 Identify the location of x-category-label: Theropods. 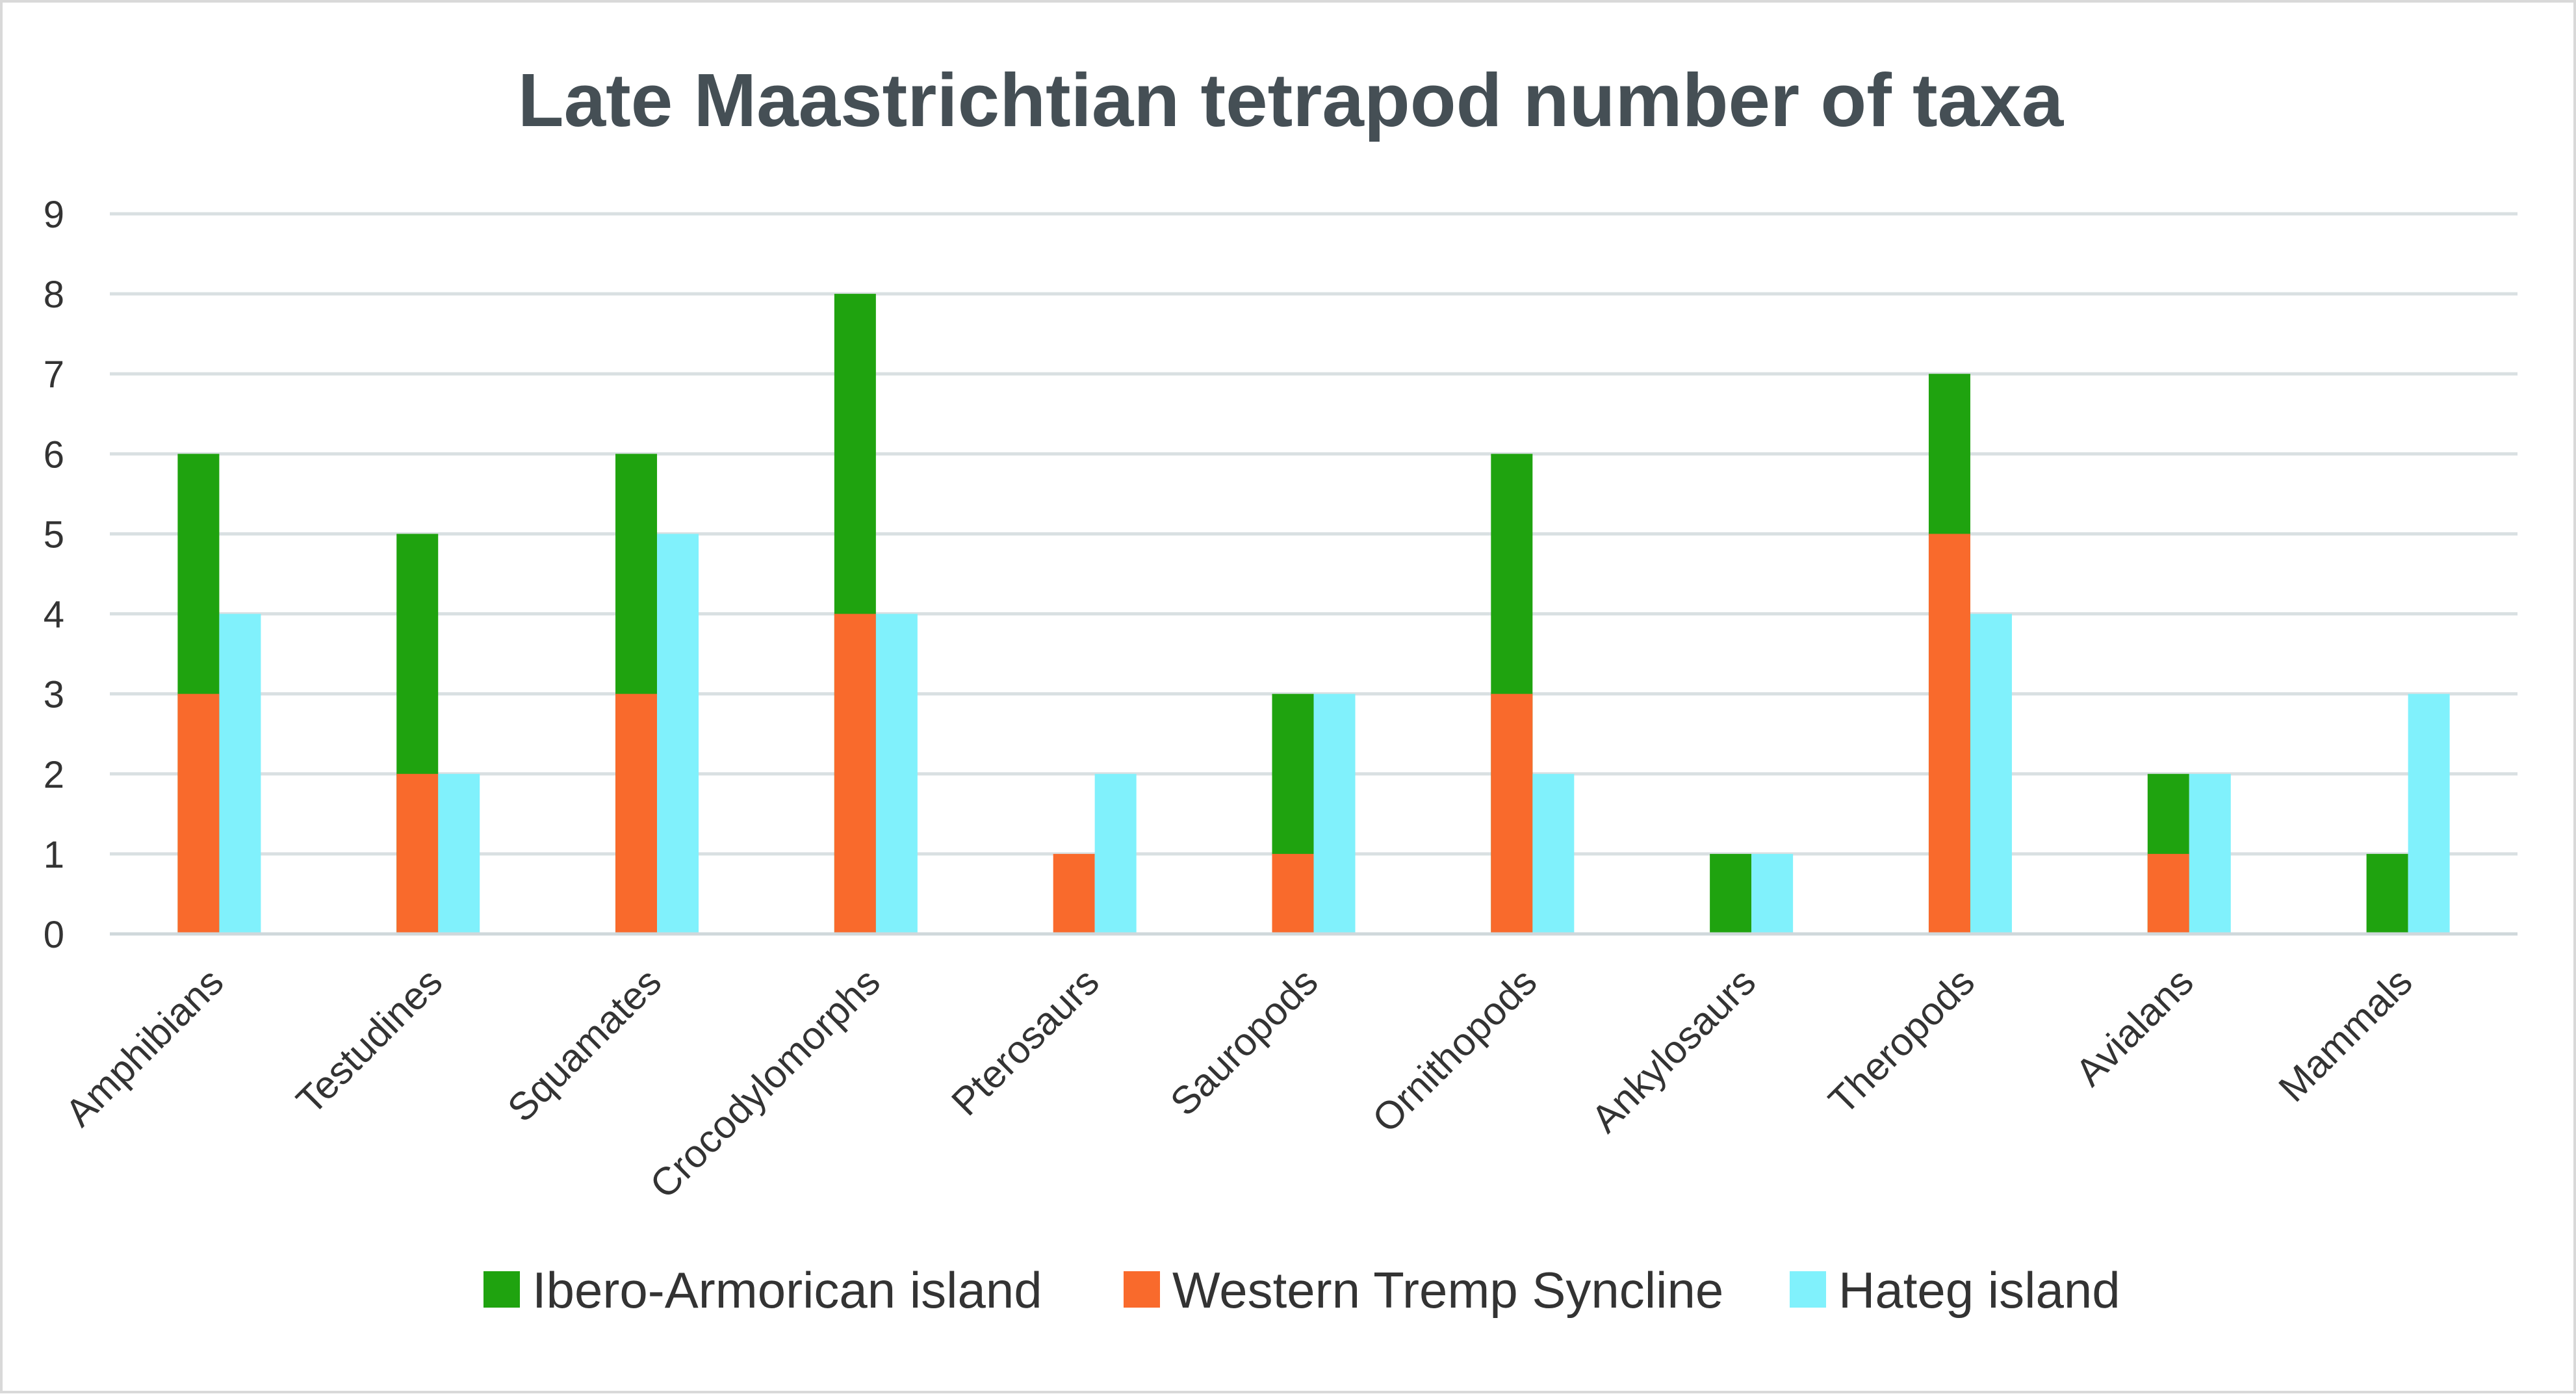
(1902, 1041).